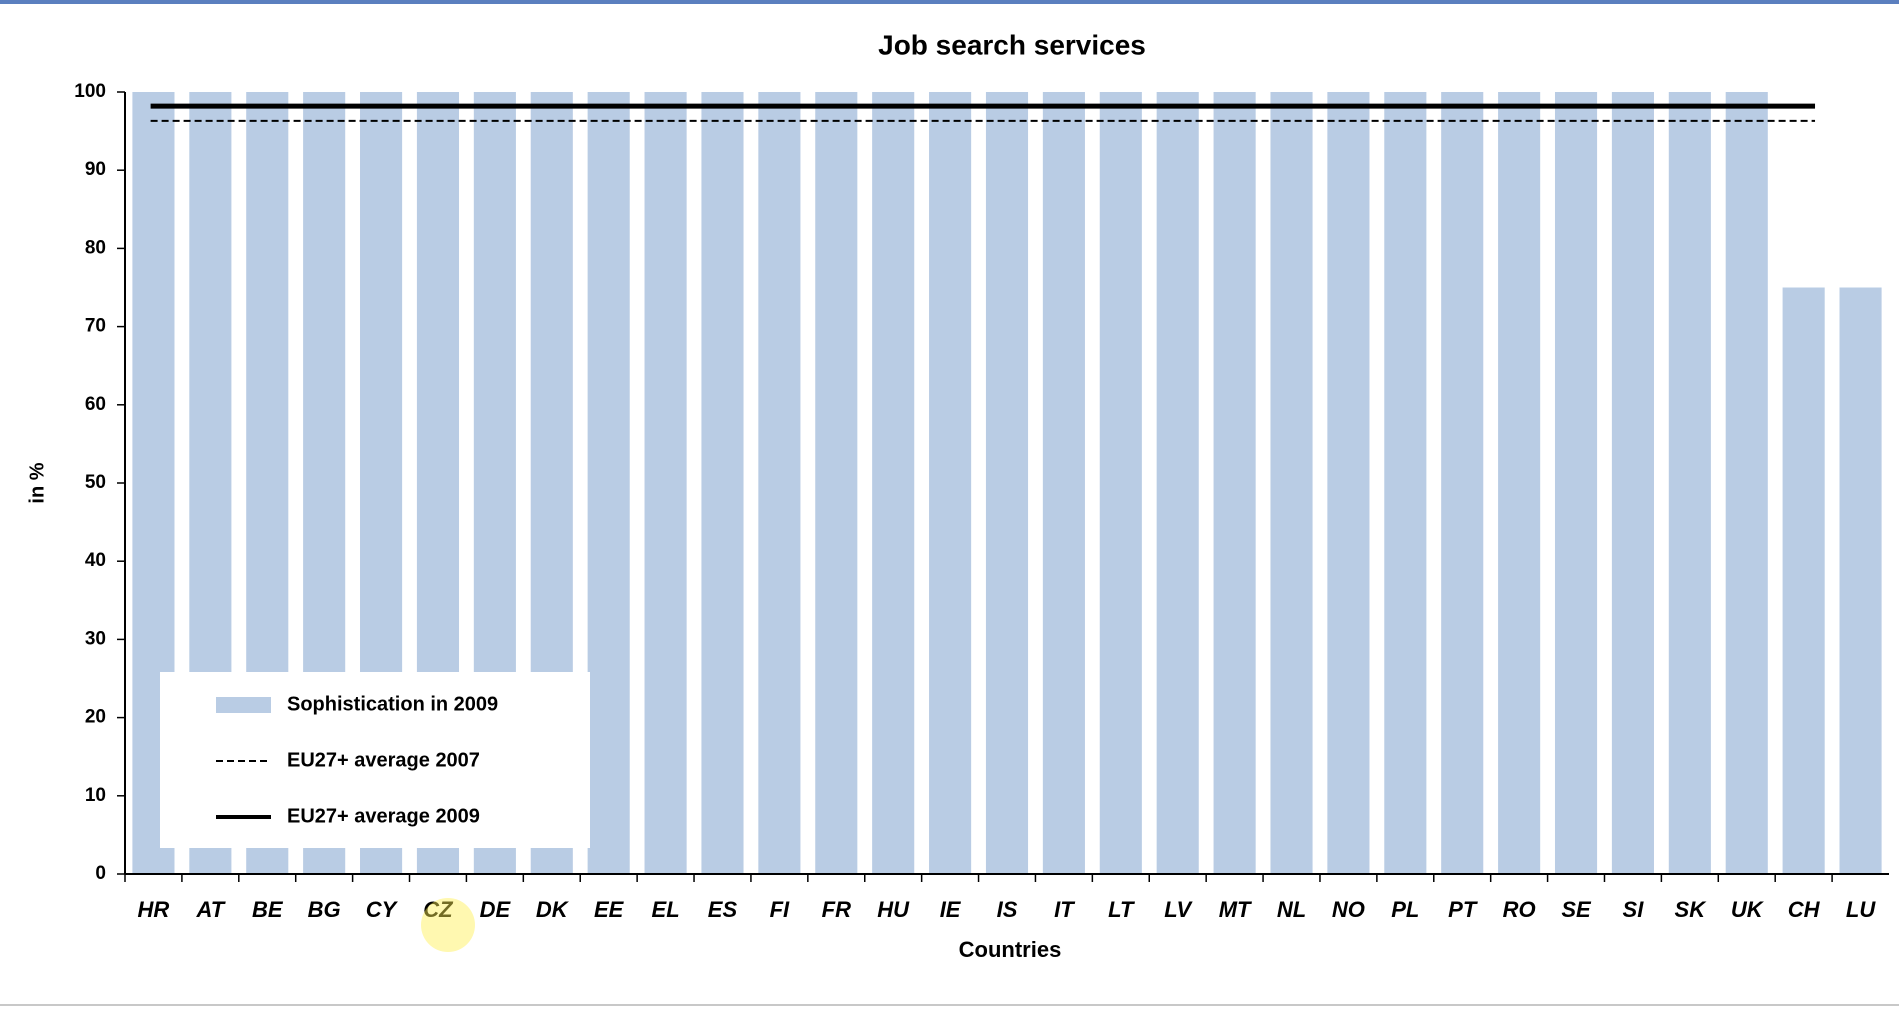 This screenshot has width=1899, height=1010. What do you see at coordinates (154, 909) in the screenshot?
I see `x-tick-label: HR` at bounding box center [154, 909].